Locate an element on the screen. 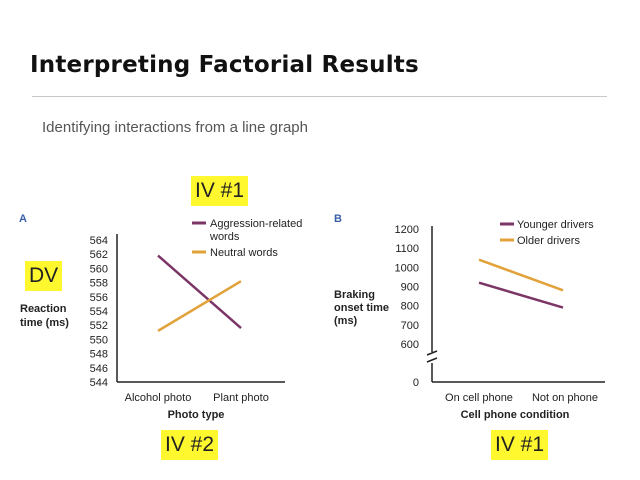 Image resolution: width=640 pixels, height=480 pixels. chart-a-ytick-label: 560 is located at coordinates (99, 269).